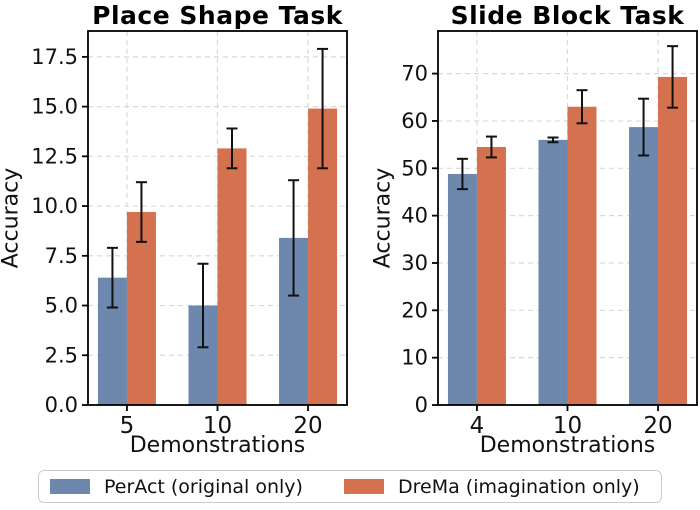  Describe the element at coordinates (217, 15) in the screenshot. I see `chart-title: Place Shape Task` at that location.